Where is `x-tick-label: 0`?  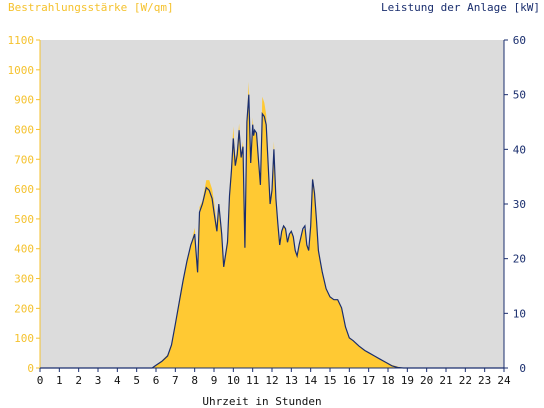 x-tick-label: 0 is located at coordinates (40, 380).